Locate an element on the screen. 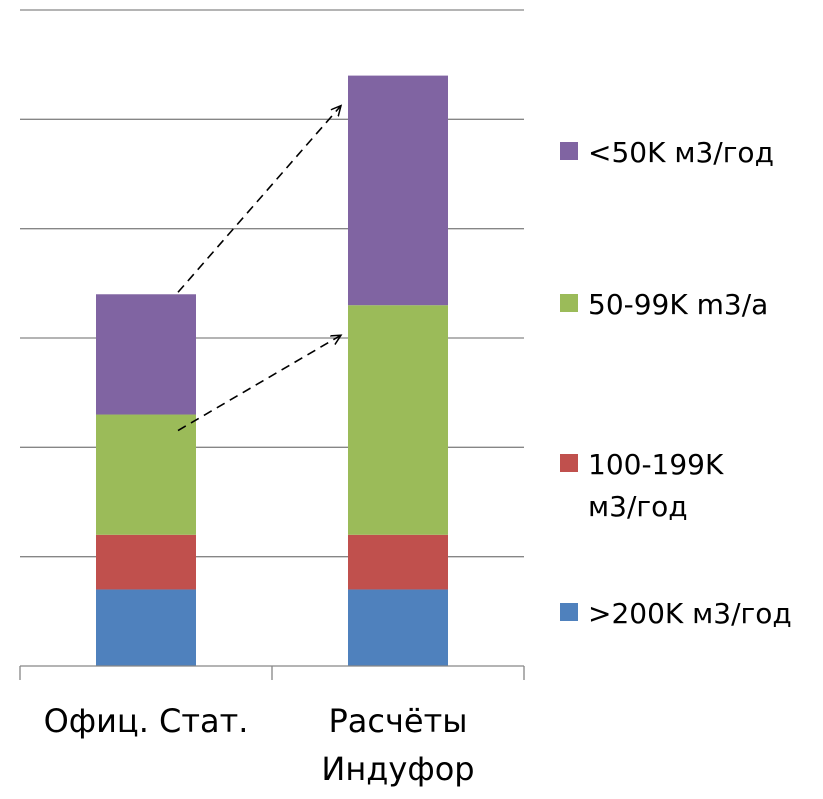 The height and width of the screenshot is (799, 823). legend-label: <50K м3/год is located at coordinates (681, 152).